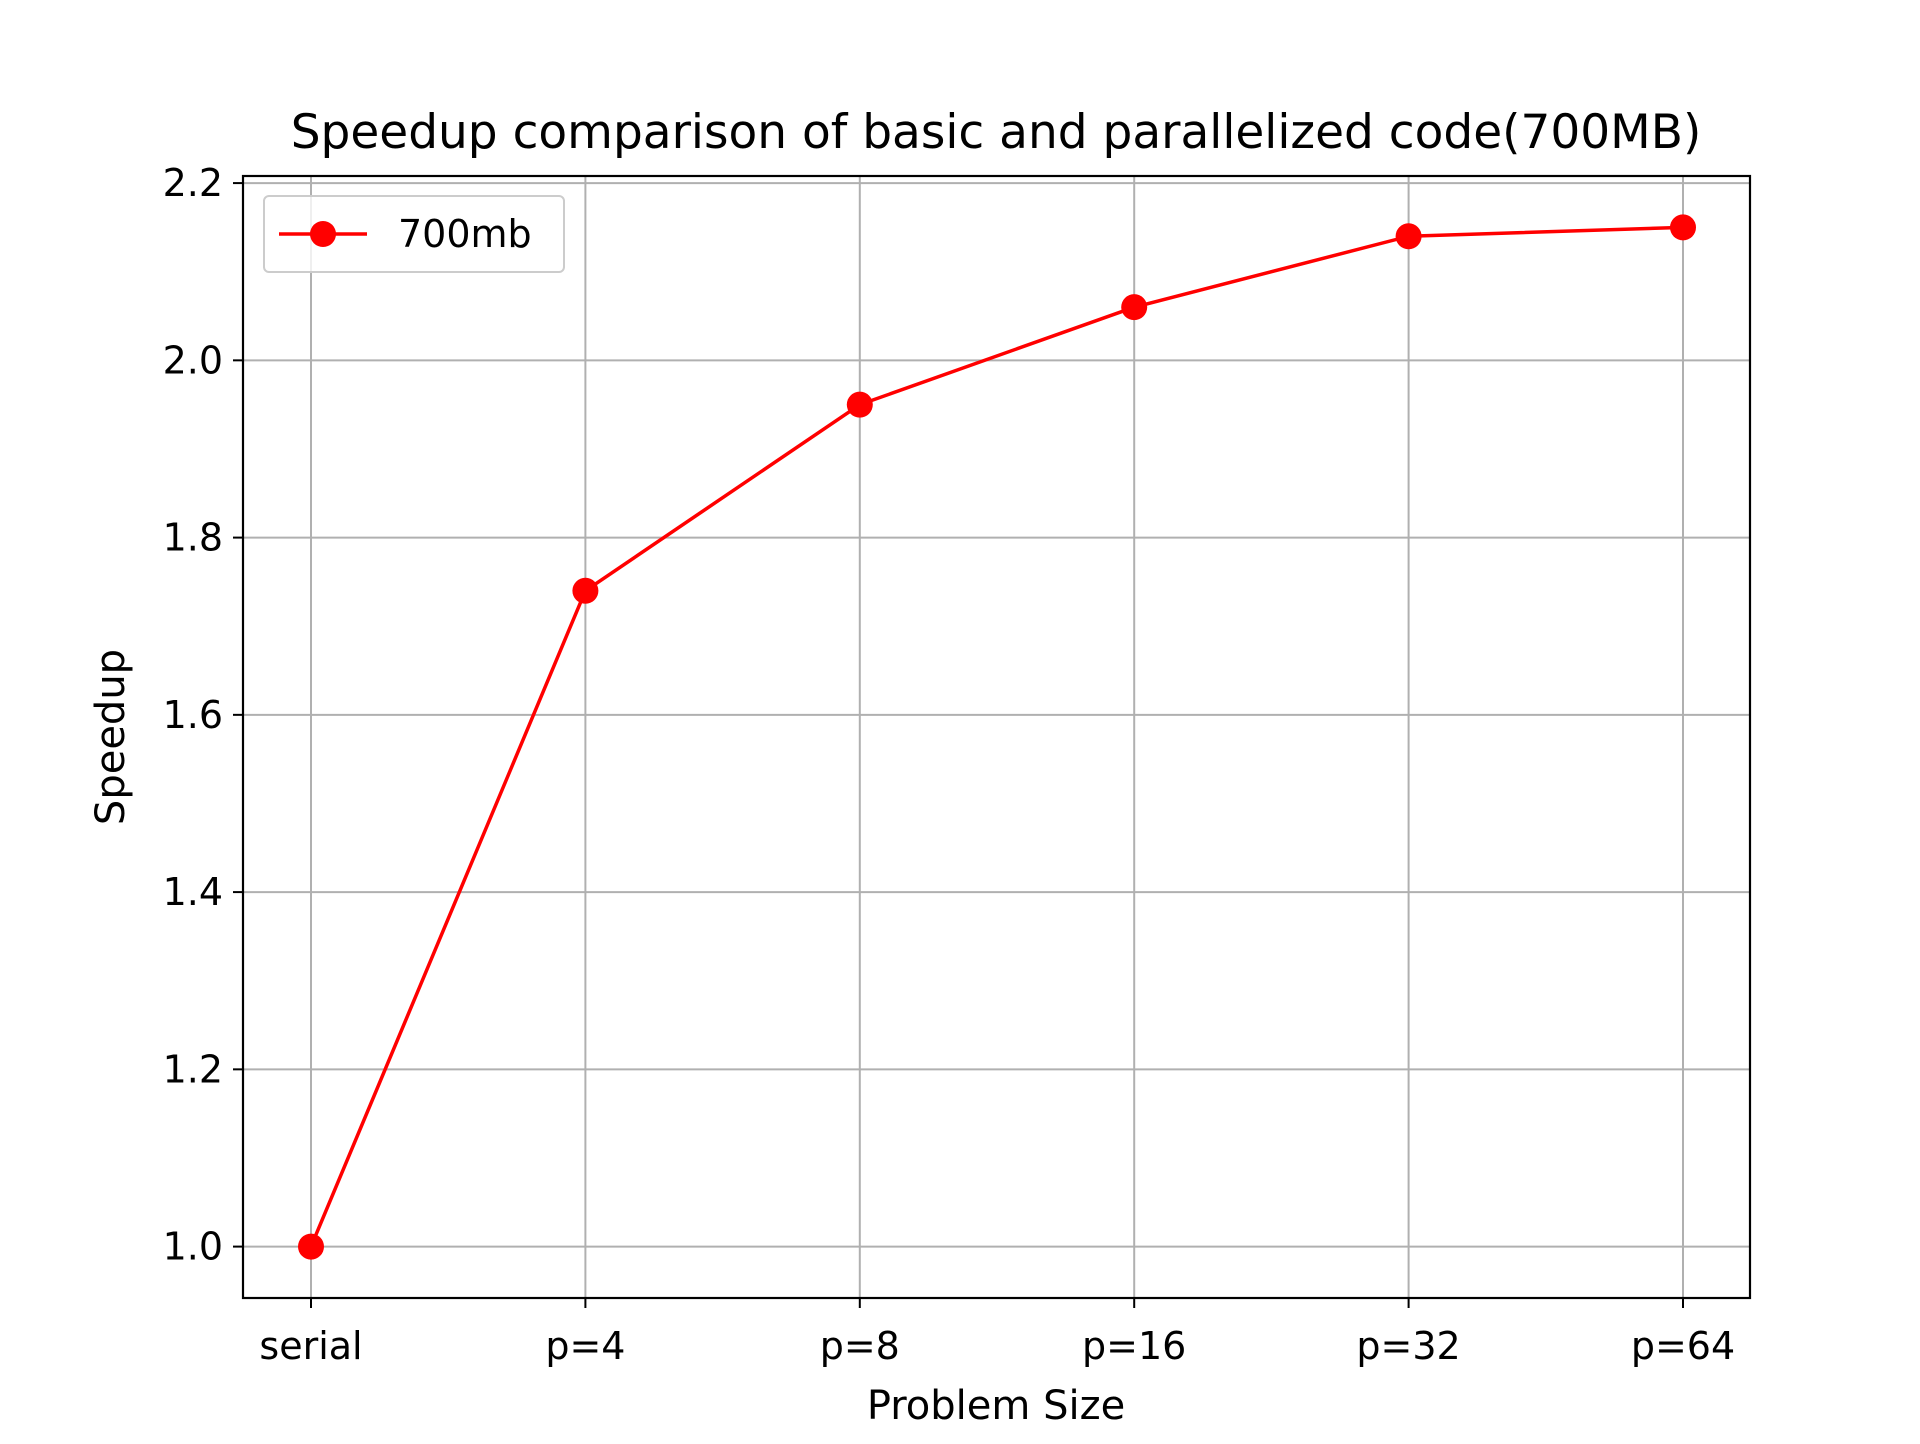 The width and height of the screenshot is (1920, 1444). Describe the element at coordinates (585, 1346) in the screenshot. I see `x-tick-label: p=4` at that location.